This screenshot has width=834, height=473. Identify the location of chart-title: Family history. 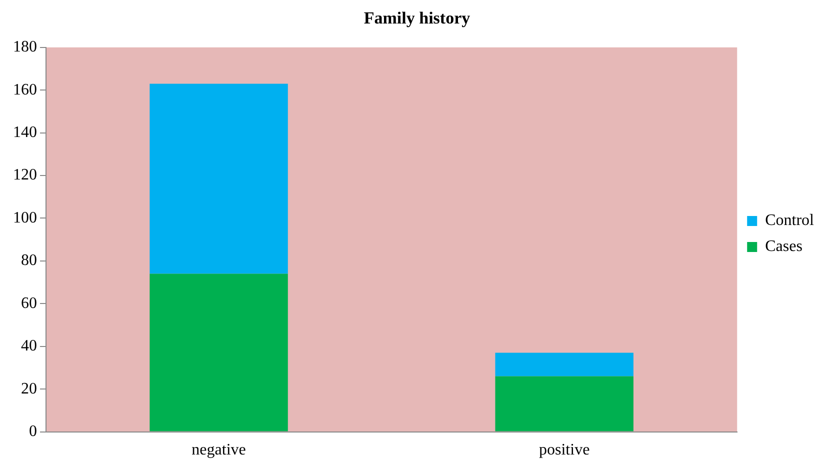
(417, 18).